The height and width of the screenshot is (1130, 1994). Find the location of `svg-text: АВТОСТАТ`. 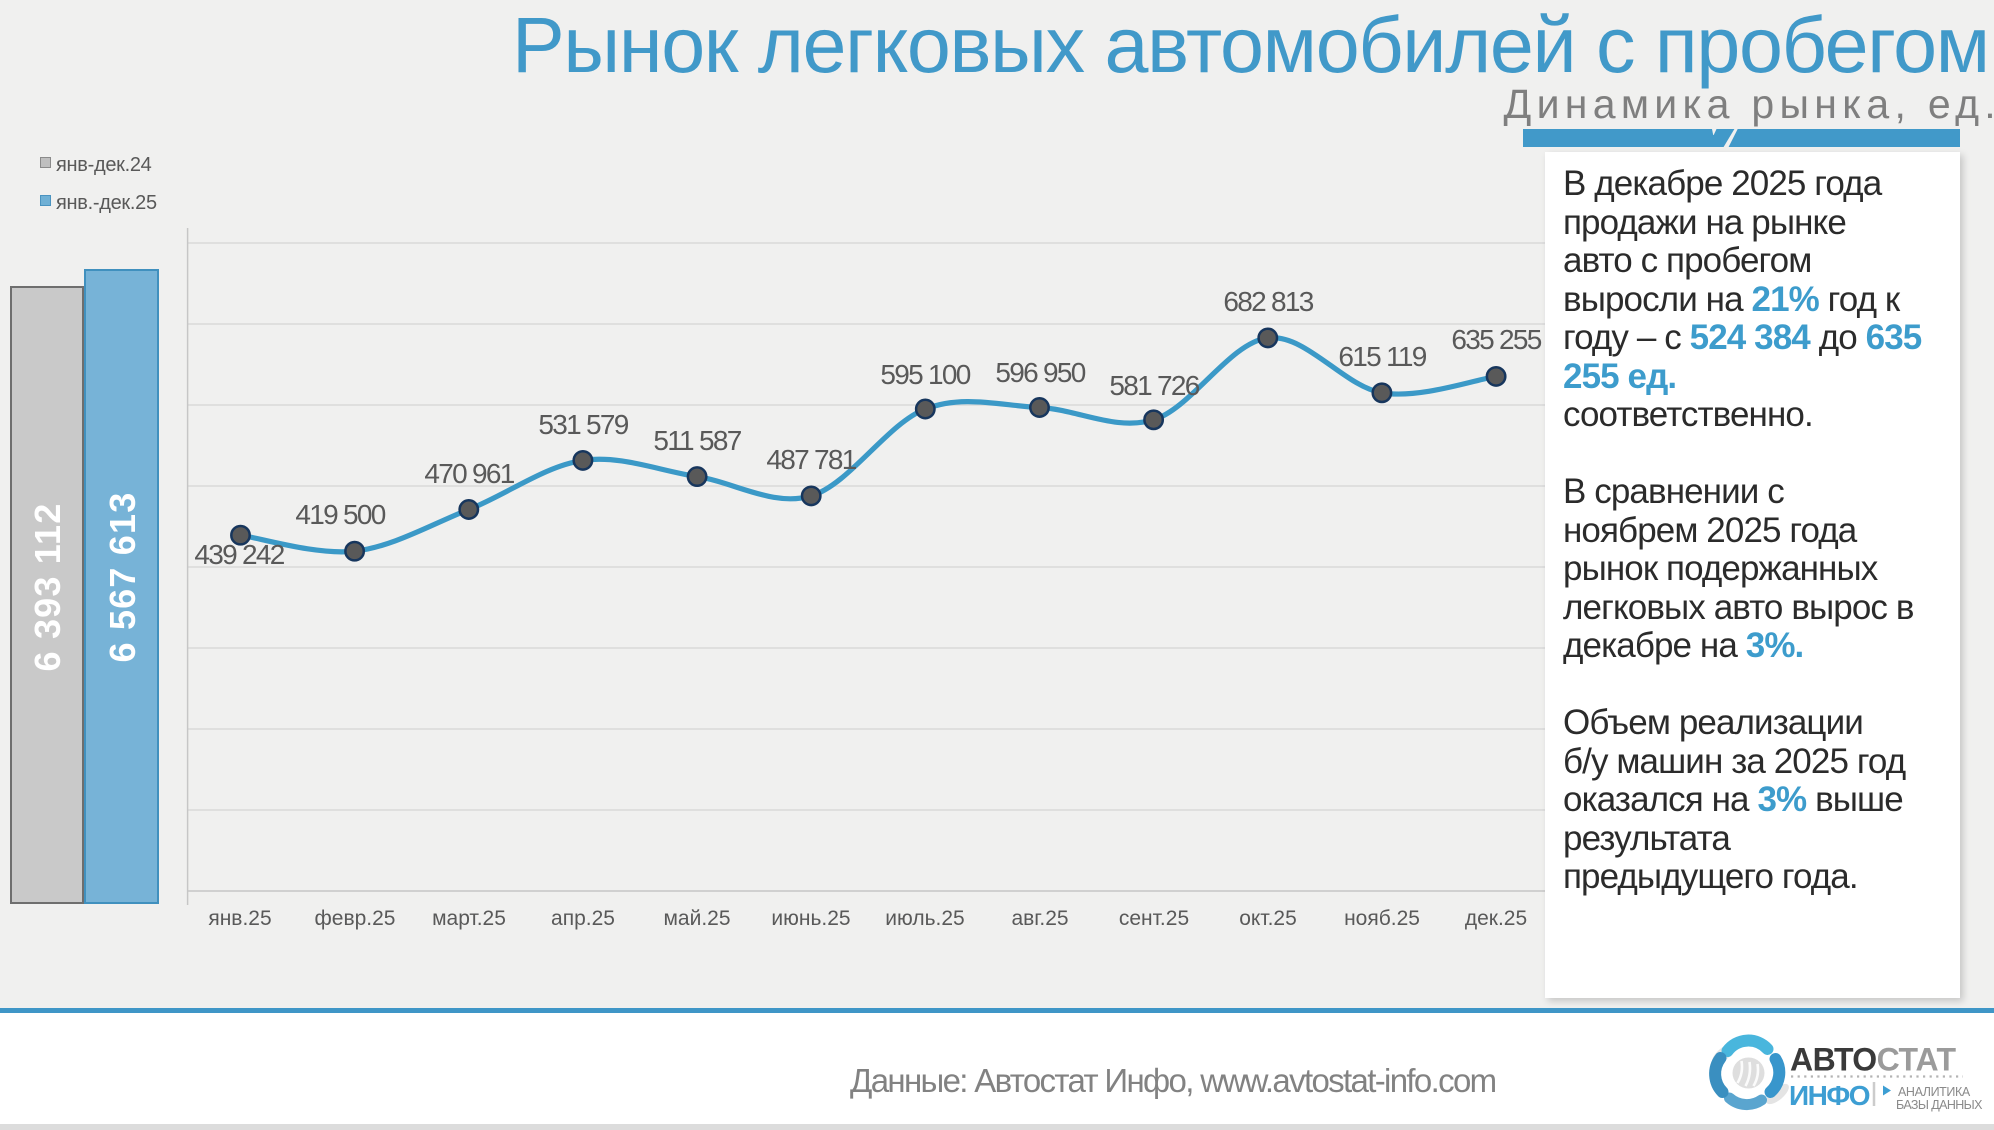

svg-text: АВТОСТАТ is located at coordinates (1873, 1060).